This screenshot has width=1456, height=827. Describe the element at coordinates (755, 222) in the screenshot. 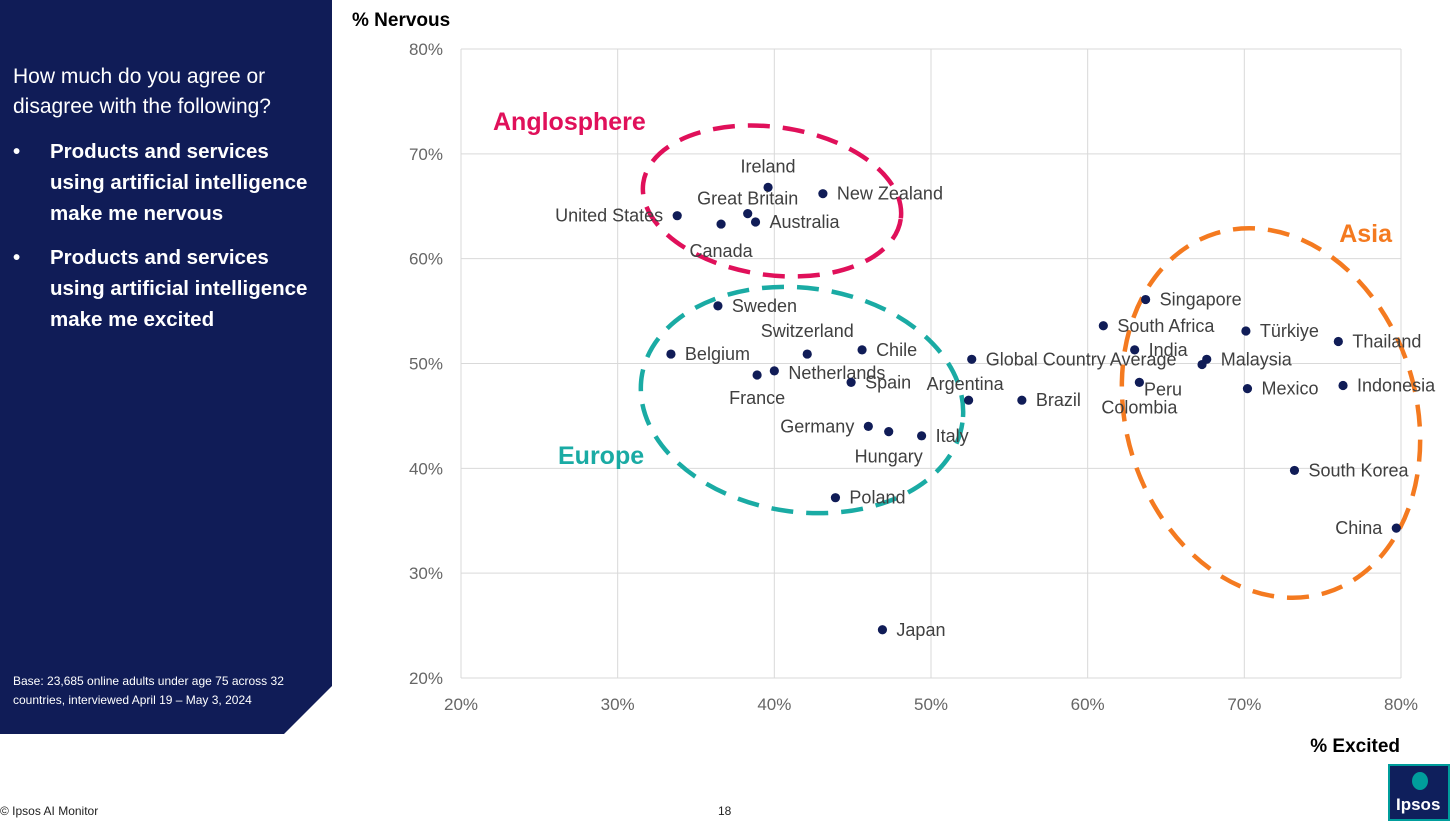

I see `data-point-australia` at that location.